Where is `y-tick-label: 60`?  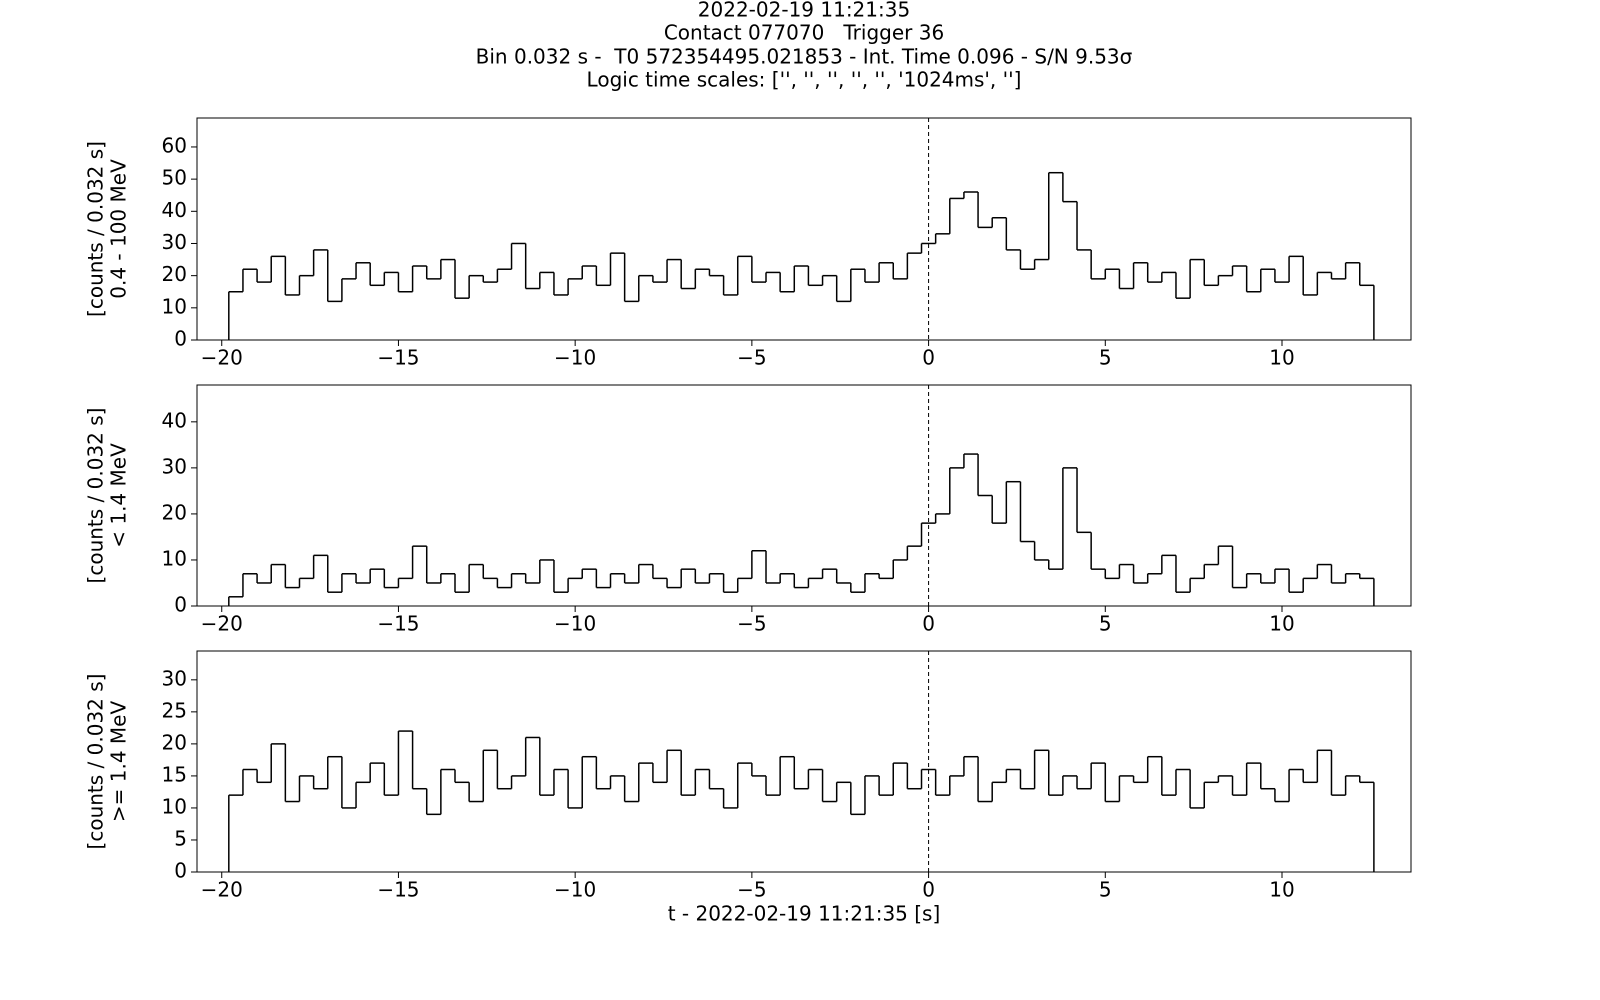
y-tick-label: 60 is located at coordinates (174, 145).